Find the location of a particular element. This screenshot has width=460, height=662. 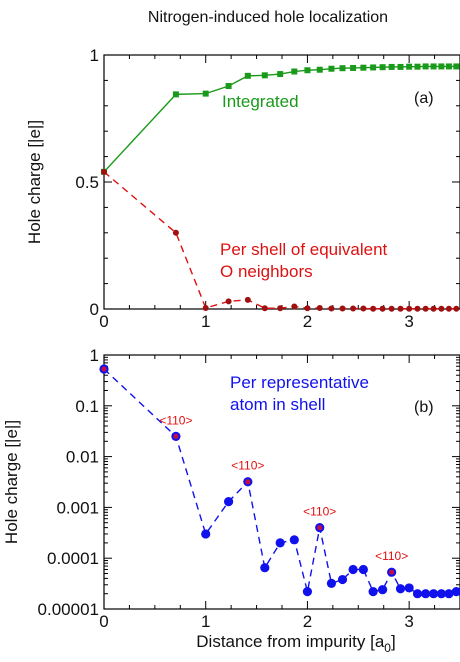

panel-b-xlabel: Distance from impurity [a0] is located at coordinates (295, 643).